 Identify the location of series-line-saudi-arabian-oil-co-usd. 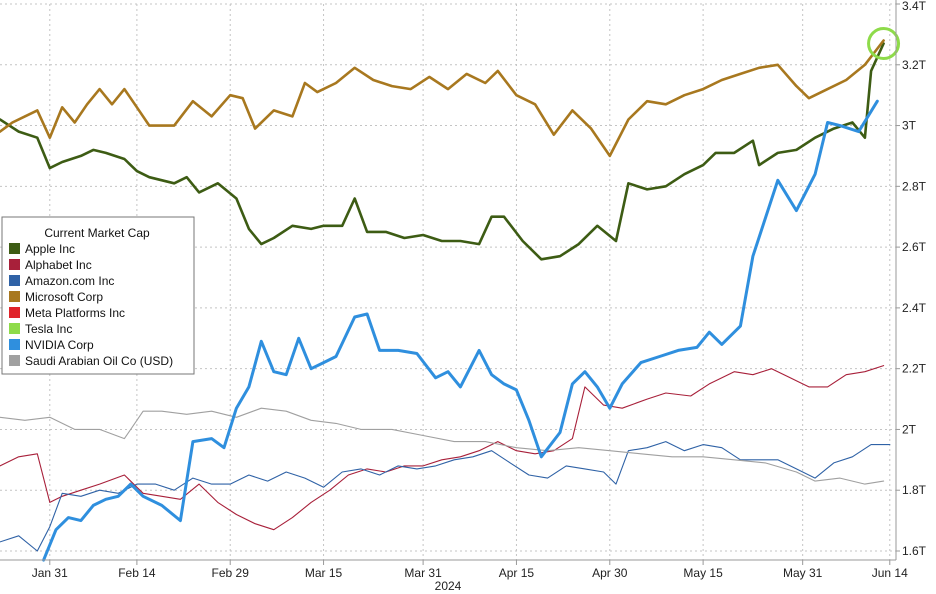
(442, 446).